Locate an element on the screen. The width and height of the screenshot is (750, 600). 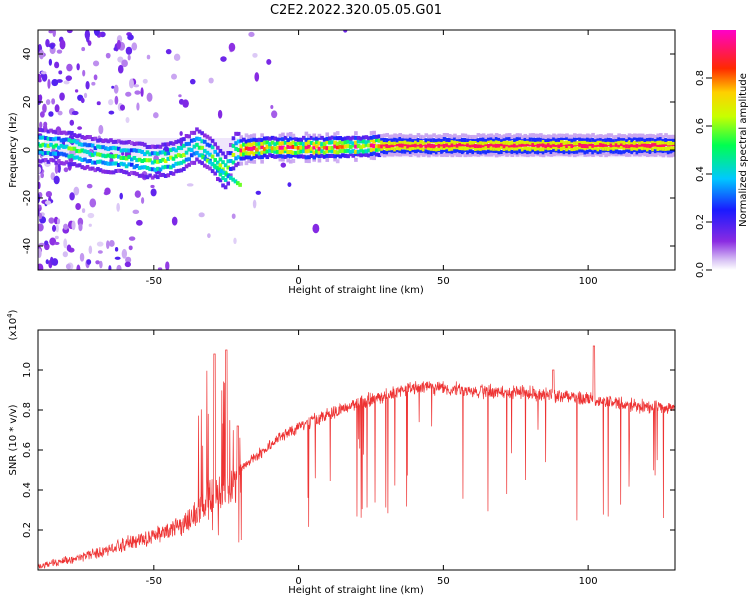
colorbar-tick-label: 0.2 is located at coordinates (700, 222).